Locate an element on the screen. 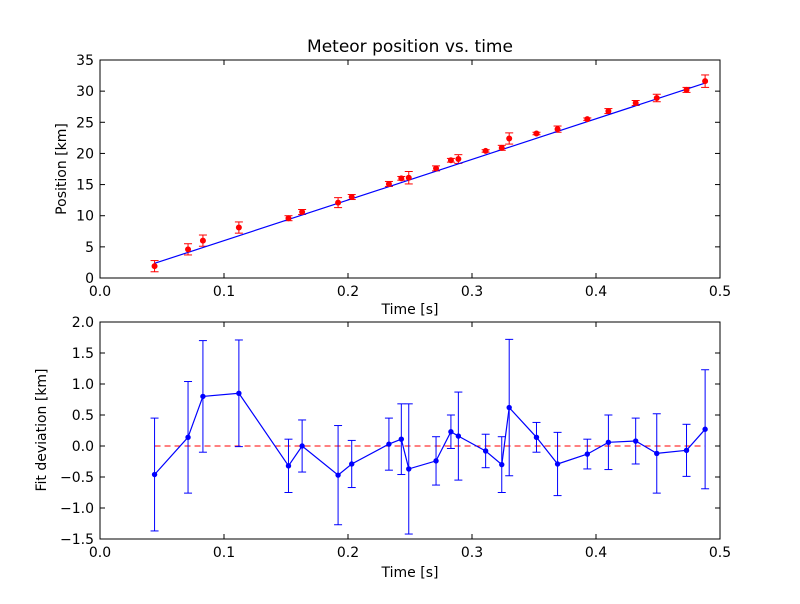  y-tick-label: −0.5 is located at coordinates (77, 478).